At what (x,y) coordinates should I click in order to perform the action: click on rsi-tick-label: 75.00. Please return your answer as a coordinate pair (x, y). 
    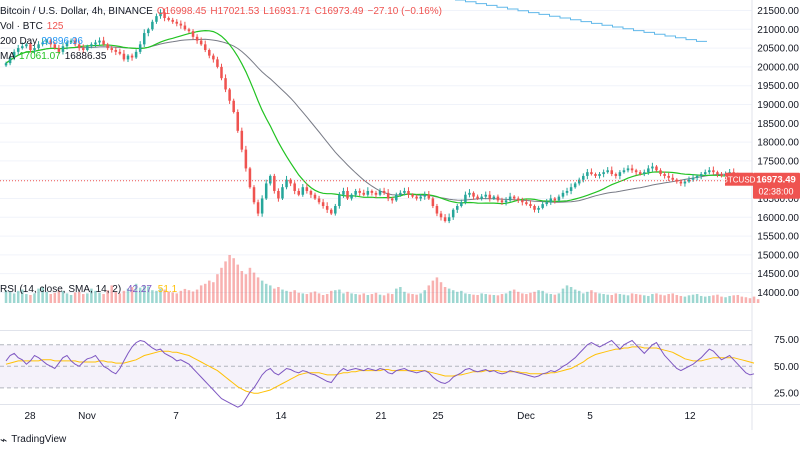
    Looking at the image, I should click on (786, 340).